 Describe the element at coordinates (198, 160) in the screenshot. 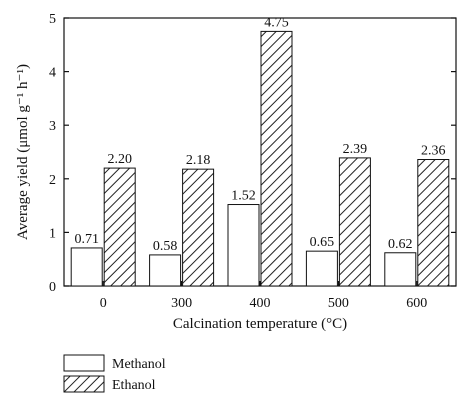

I see `data-label-ethanol: 2.18` at that location.